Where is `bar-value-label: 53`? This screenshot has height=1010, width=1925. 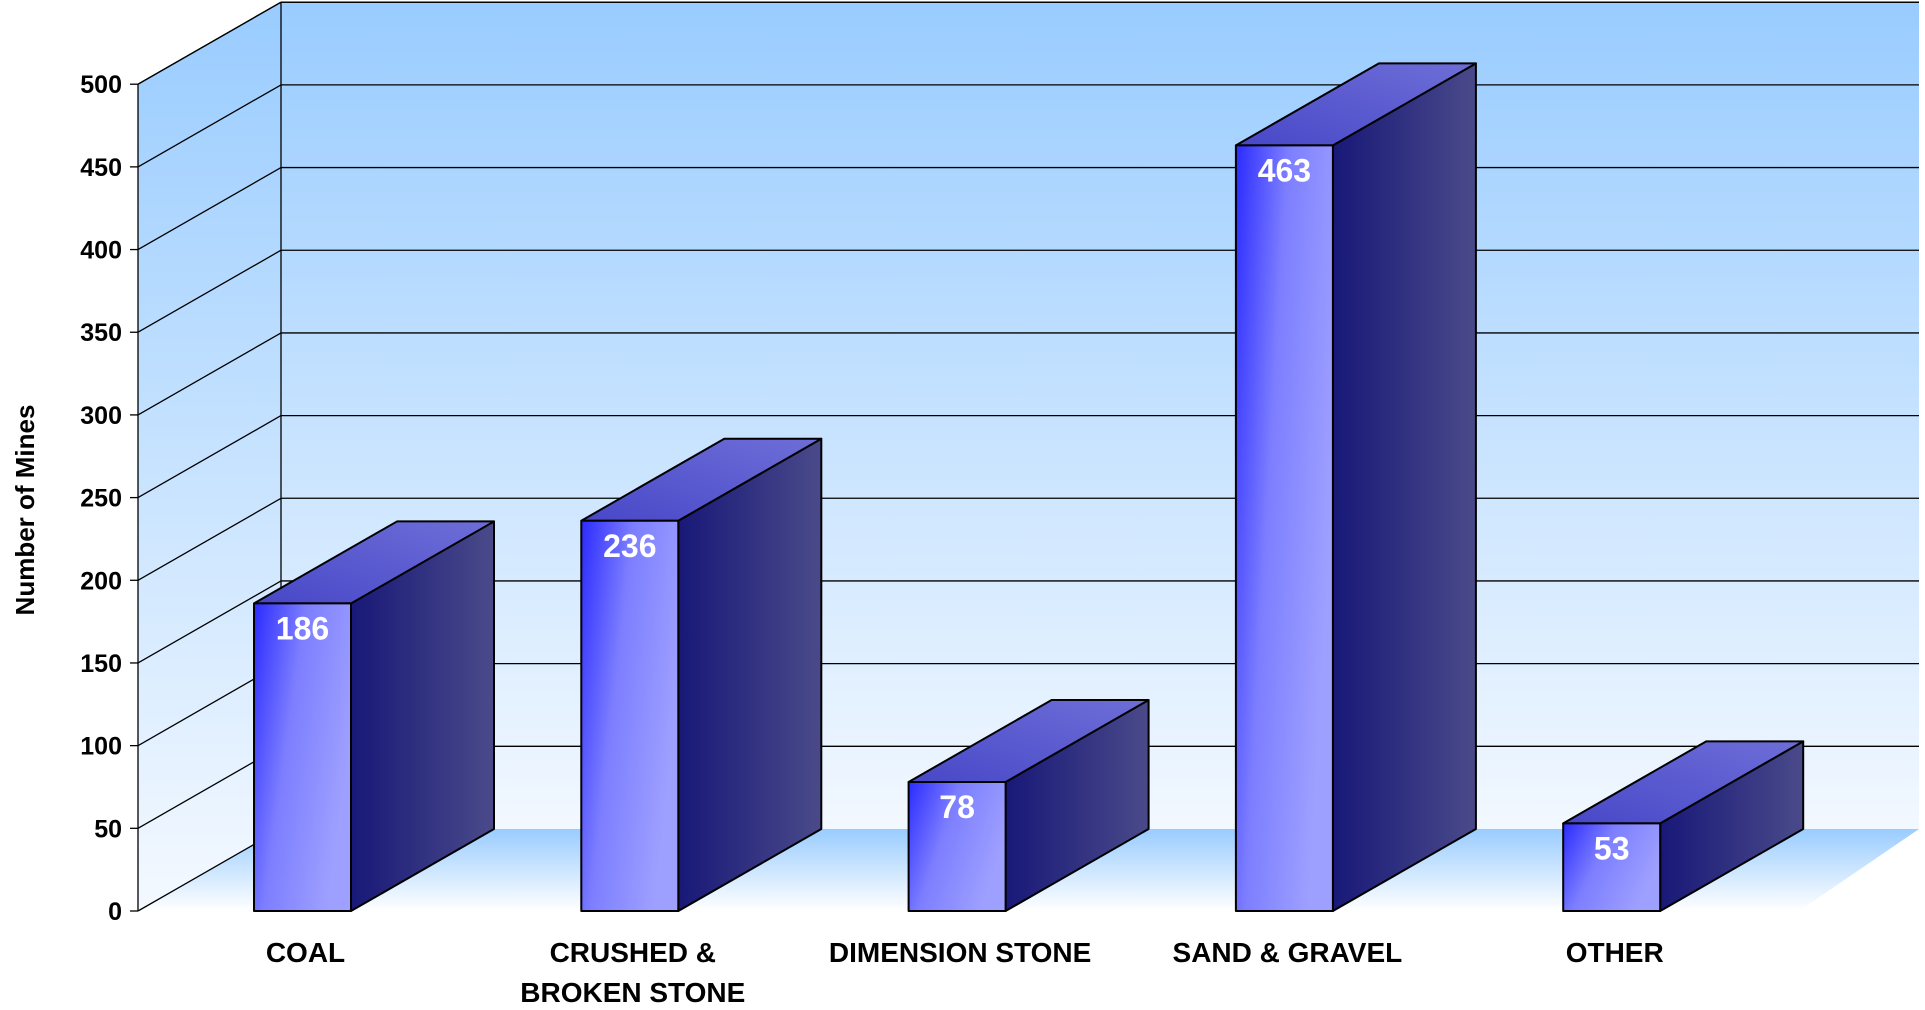 bar-value-label: 53 is located at coordinates (1612, 848).